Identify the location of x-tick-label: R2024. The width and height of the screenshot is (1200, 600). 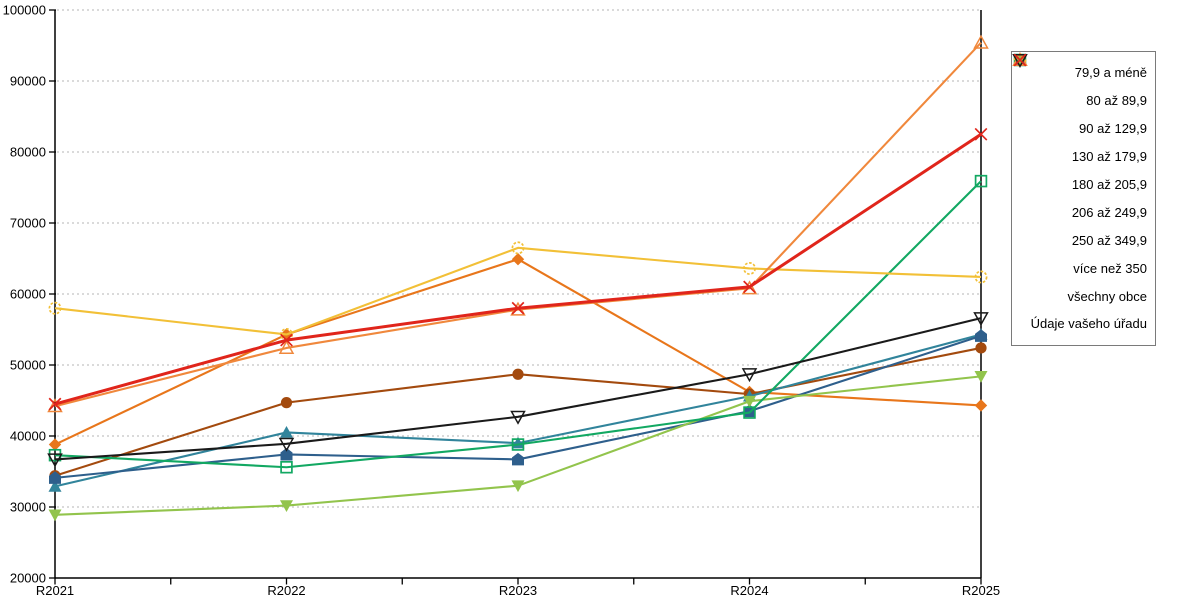
(749, 590).